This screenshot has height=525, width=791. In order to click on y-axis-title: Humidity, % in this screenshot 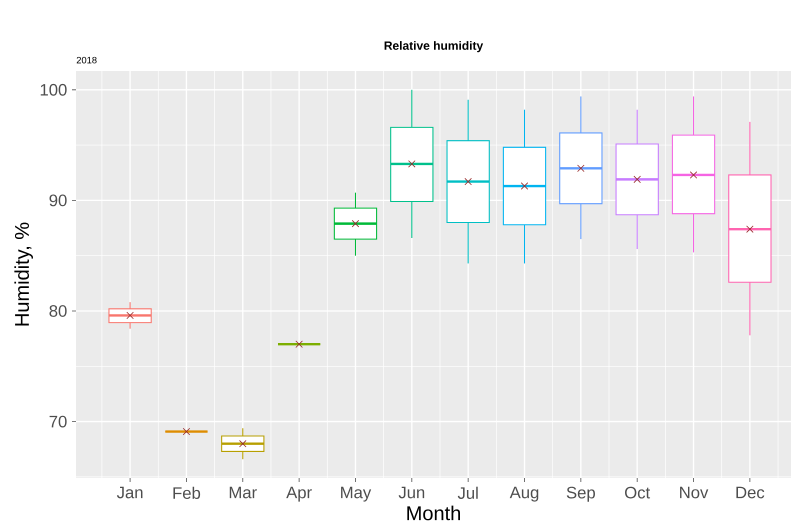, I will do `click(23, 274)`.